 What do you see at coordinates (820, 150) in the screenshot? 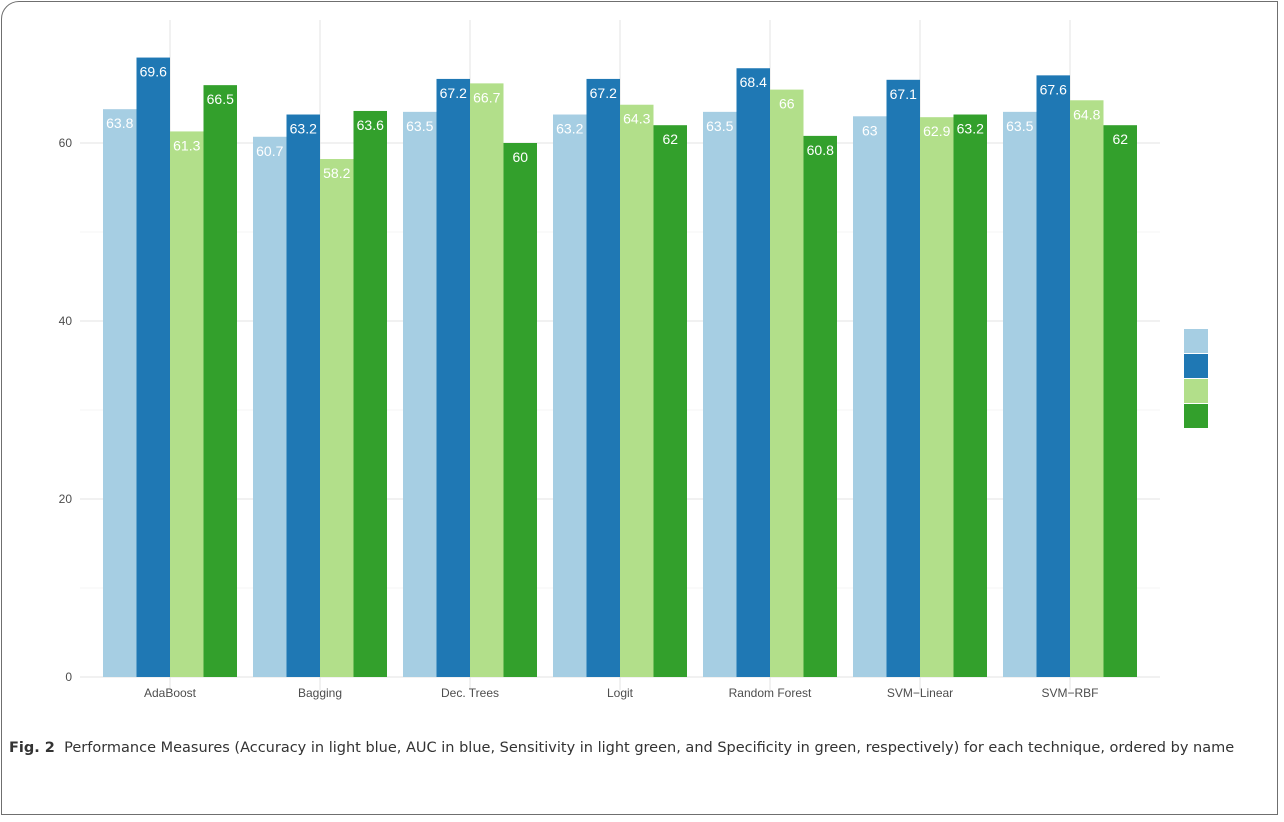
I see `bar-value-label: 60.8` at bounding box center [820, 150].